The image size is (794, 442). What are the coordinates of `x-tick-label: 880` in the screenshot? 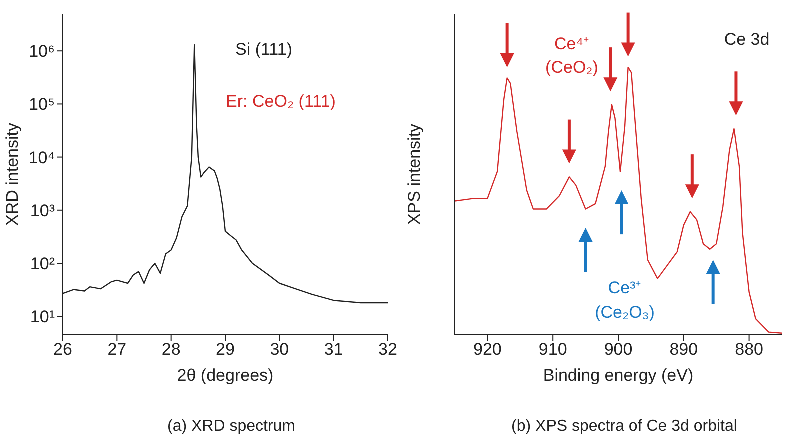 It's located at (749, 350).